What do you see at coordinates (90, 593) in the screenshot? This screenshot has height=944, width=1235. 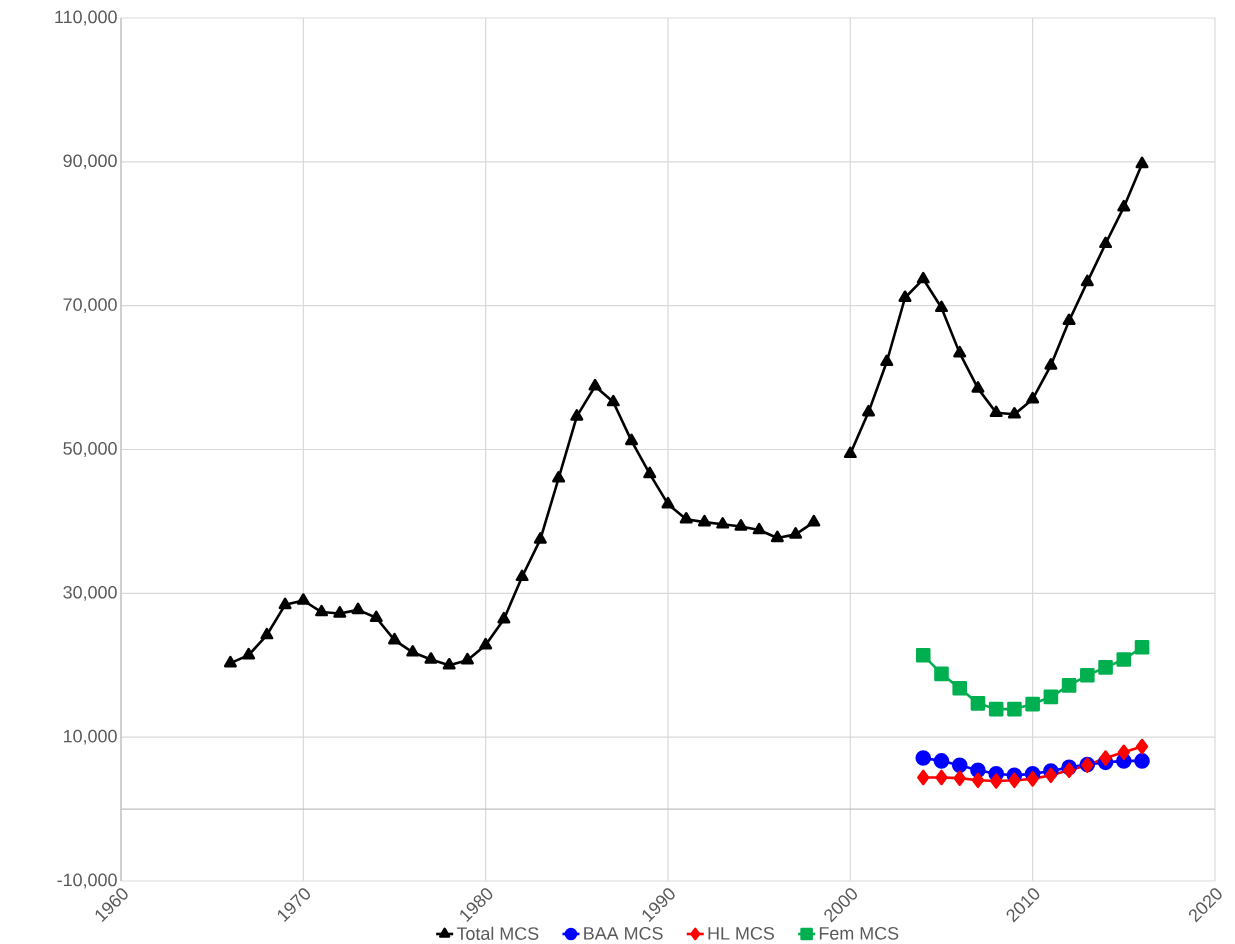 I see `y-tick-label: 30,000` at bounding box center [90, 593].